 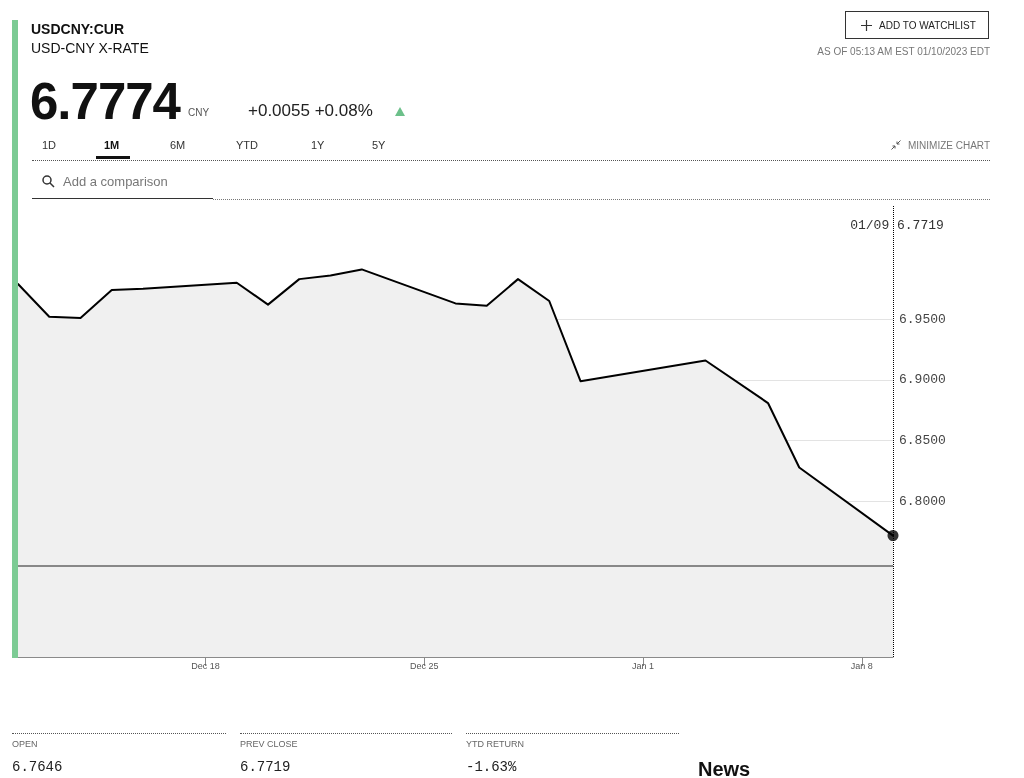 What do you see at coordinates (310, 110) in the screenshot?
I see `text: +0.0055 +0.08%` at bounding box center [310, 110].